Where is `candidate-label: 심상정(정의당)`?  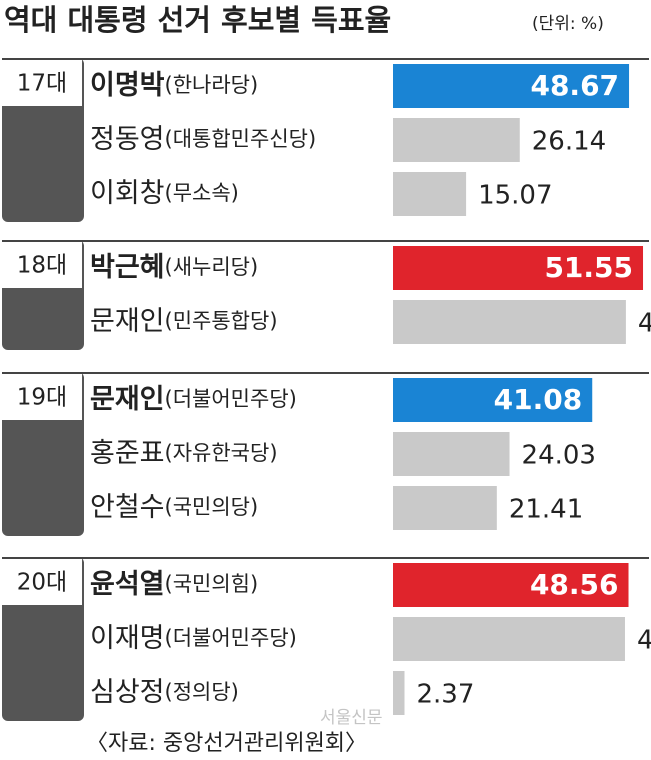 candidate-label: 심상정(정의당) is located at coordinates (164, 692).